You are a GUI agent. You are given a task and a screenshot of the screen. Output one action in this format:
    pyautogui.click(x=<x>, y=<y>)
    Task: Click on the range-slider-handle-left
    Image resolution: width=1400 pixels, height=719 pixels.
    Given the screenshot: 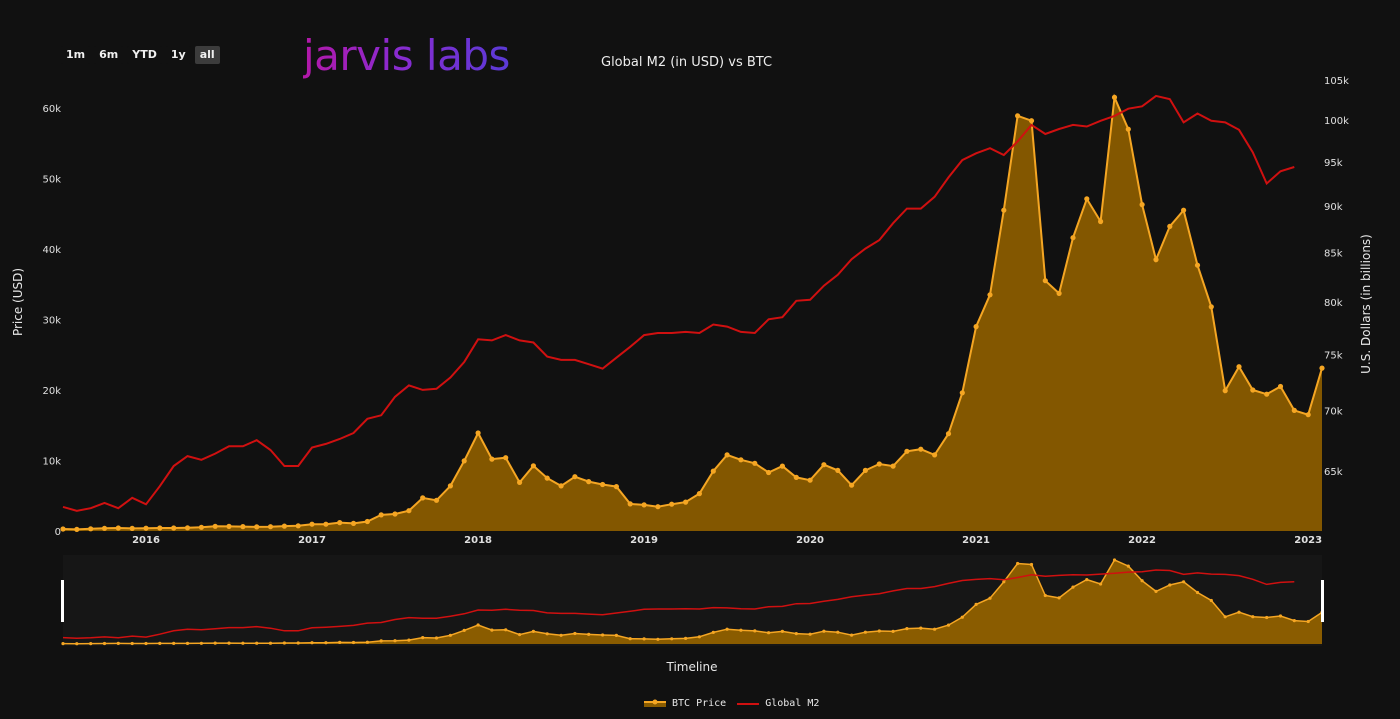 What is the action you would take?
    pyautogui.click(x=62, y=601)
    